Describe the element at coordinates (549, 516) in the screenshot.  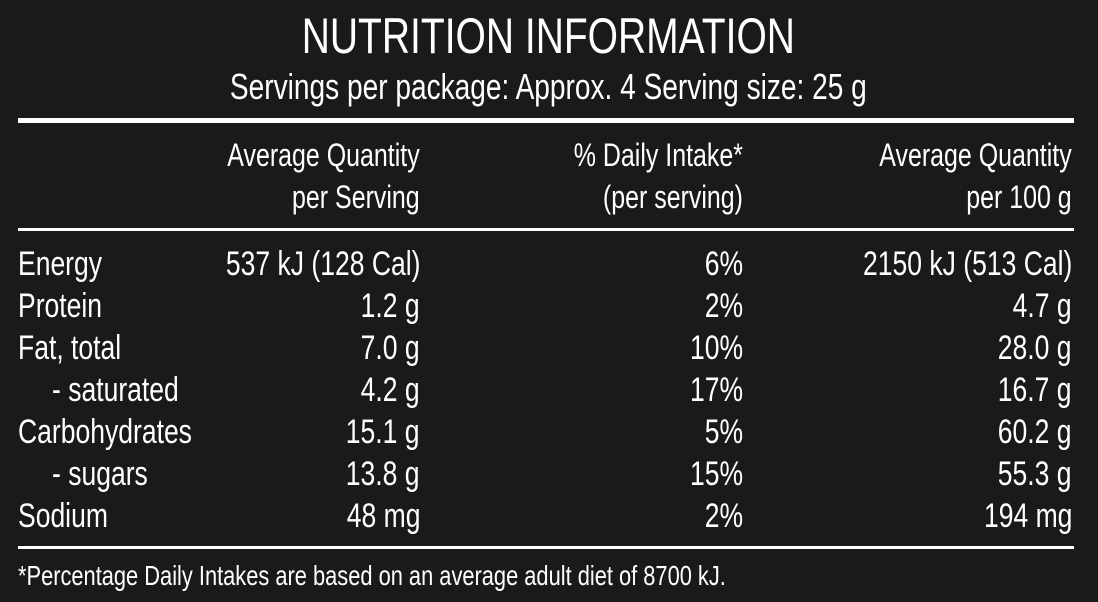
I see `nutrient-row-sodium: Sodium 48 mg 2% 194 mg` at that location.